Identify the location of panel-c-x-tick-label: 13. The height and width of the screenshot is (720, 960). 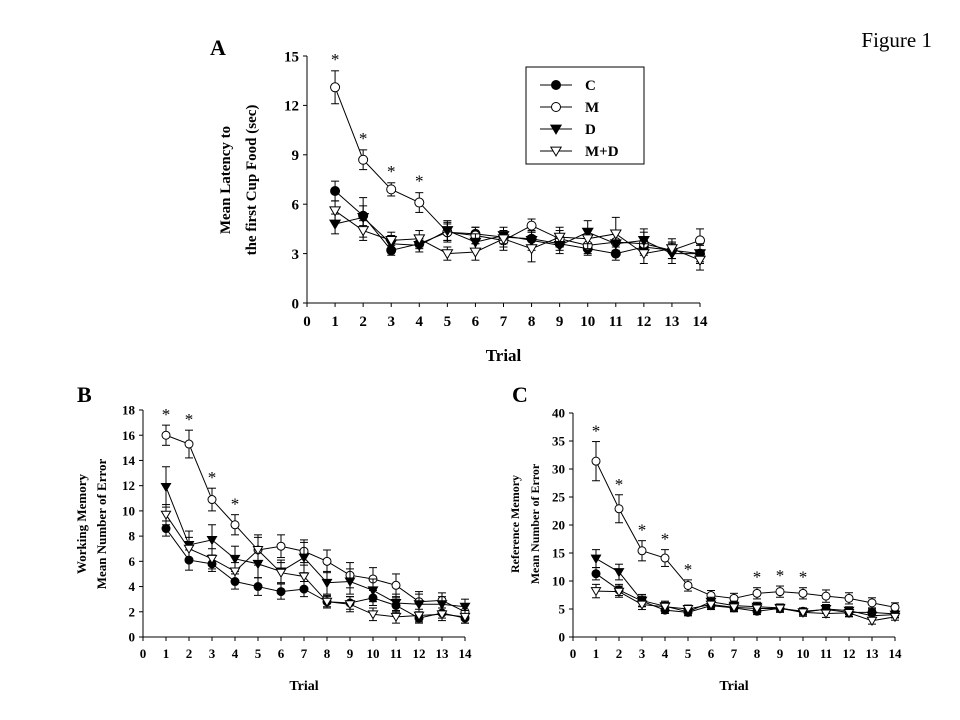
(873, 653).